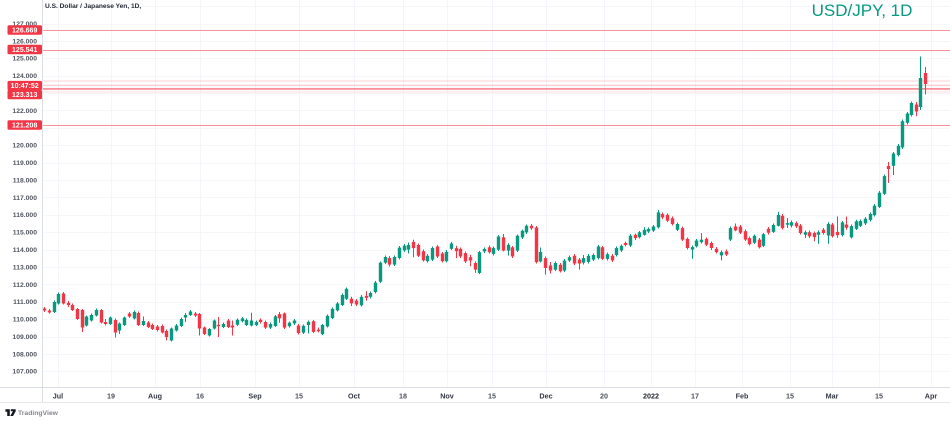 Image resolution: width=950 pixels, height=422 pixels. Describe the element at coordinates (24, 41) in the screenshot. I see `svg-text: 126.000` at that location.